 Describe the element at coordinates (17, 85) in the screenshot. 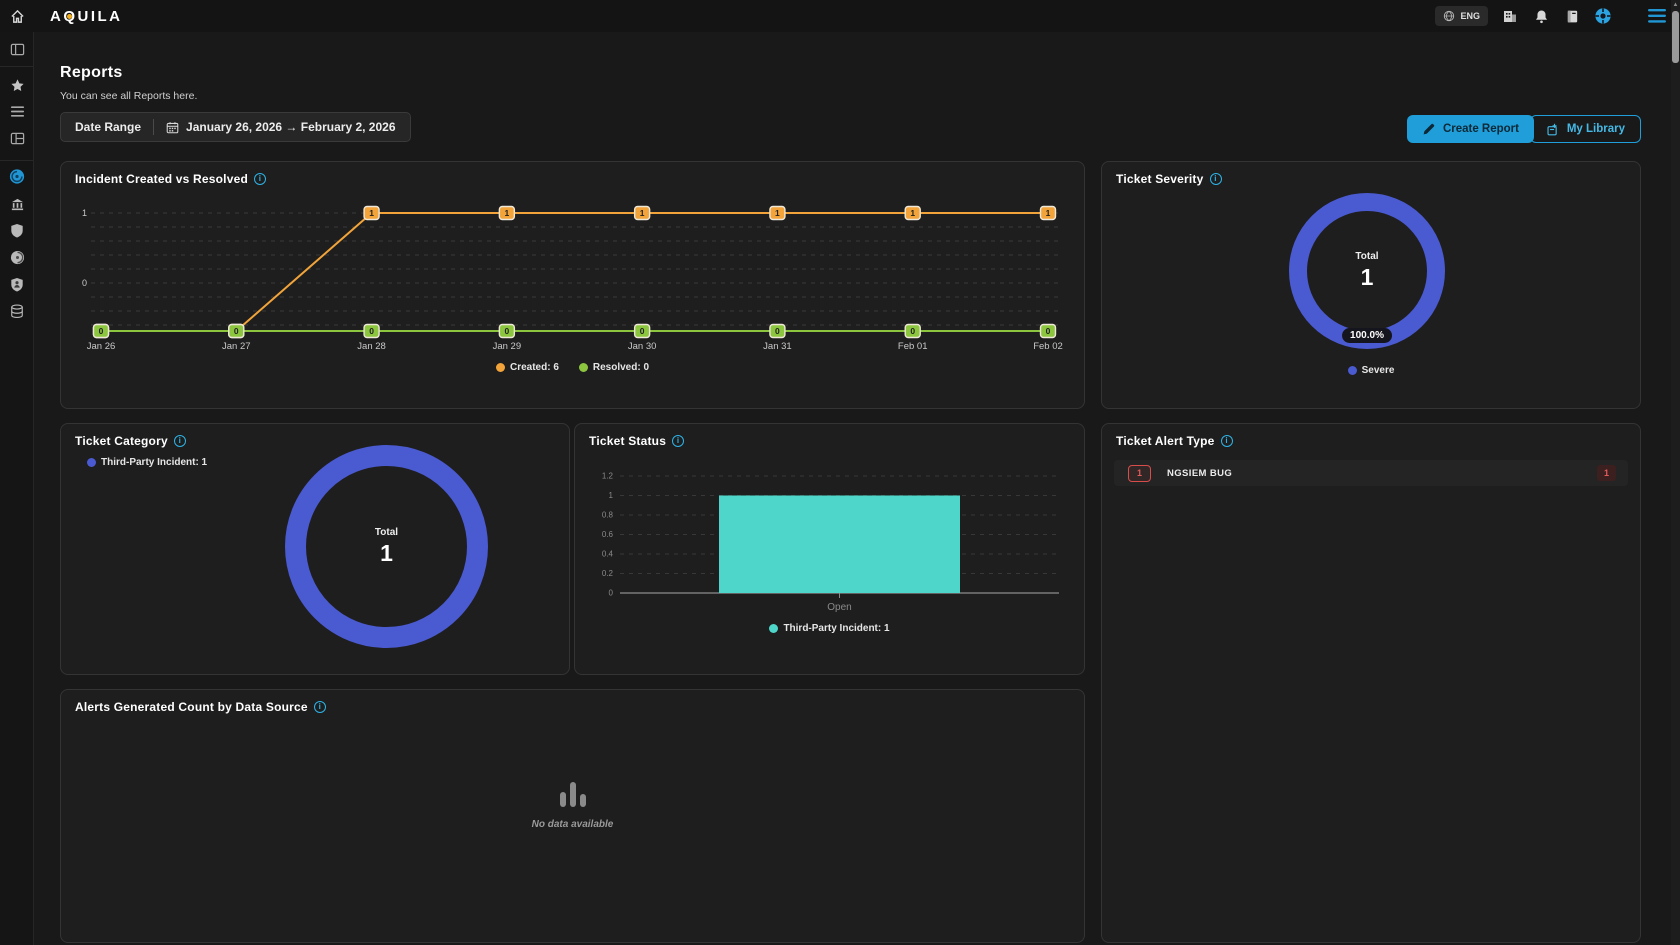

I see `star-icon` at that location.